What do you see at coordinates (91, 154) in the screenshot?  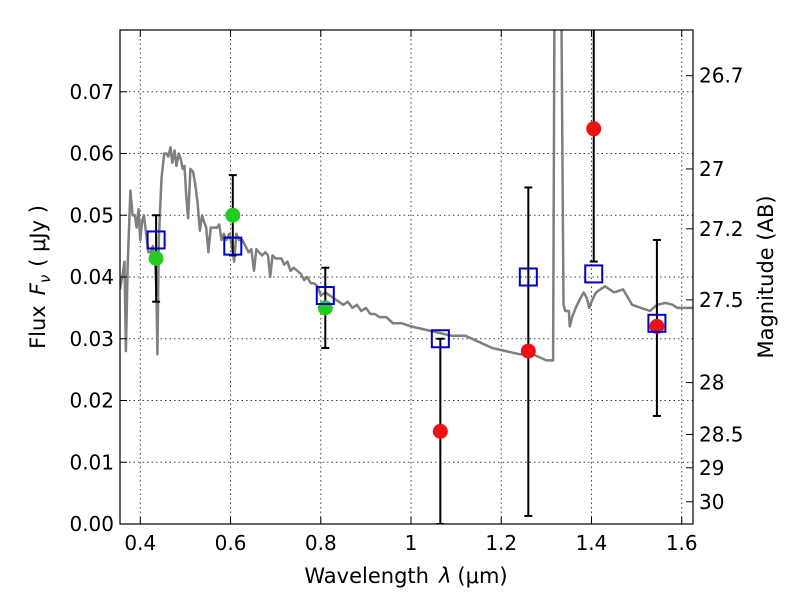 I see `y-tick-label: 0.06` at bounding box center [91, 154].